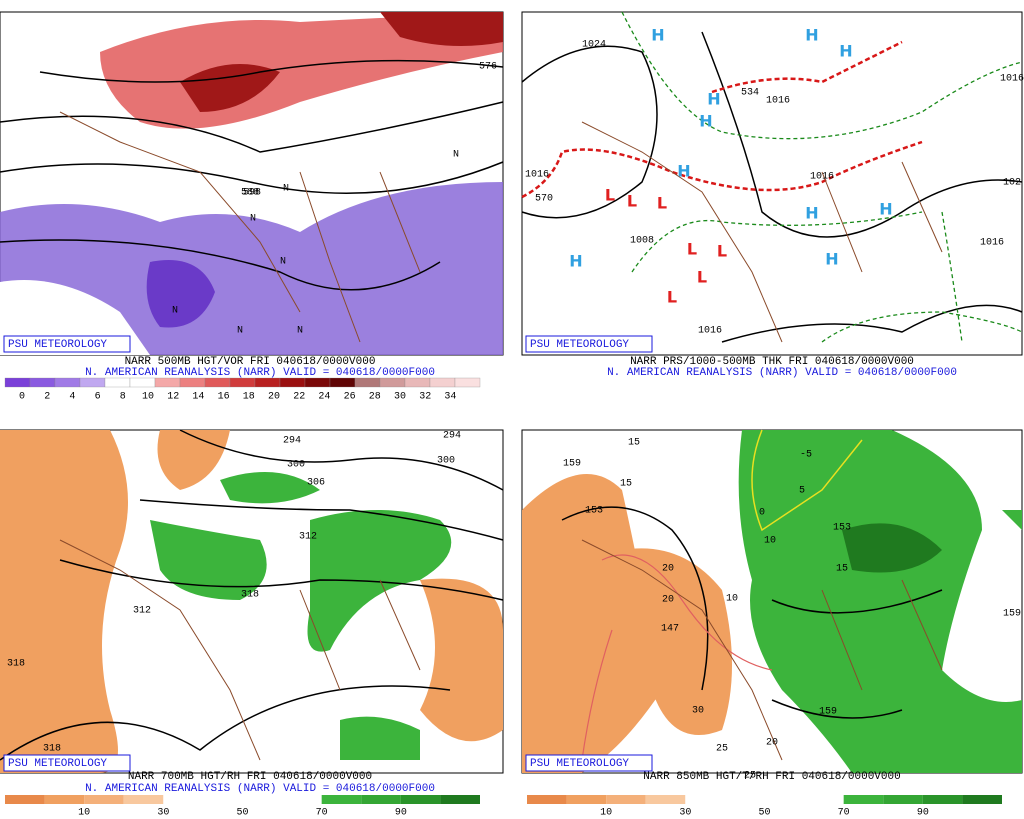 Image resolution: width=1024 pixels, height=819 pixels. I want to click on colorbar-label: 32, so click(425, 397).